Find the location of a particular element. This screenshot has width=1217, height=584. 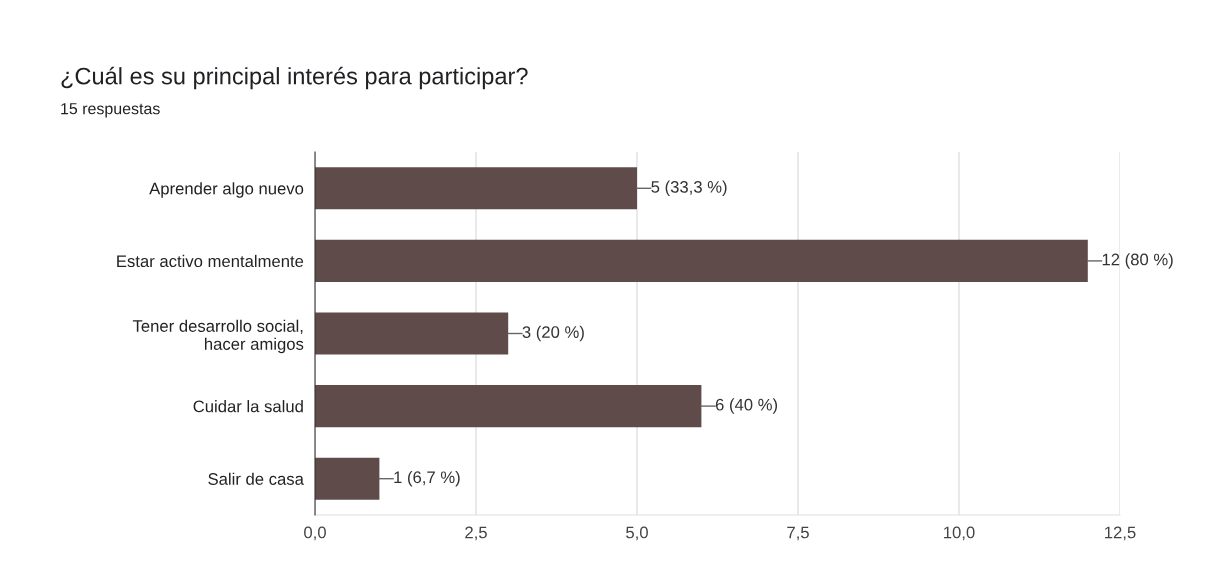

x-tick-label: 12,5 is located at coordinates (1120, 533).